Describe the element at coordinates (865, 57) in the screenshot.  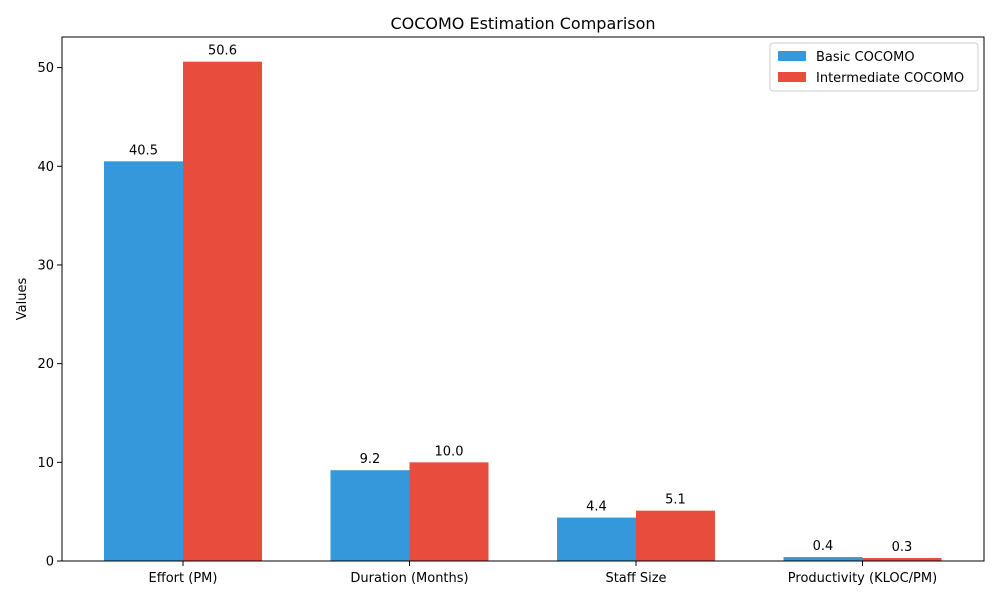
I see `legend-label: Basic COCOMO` at that location.